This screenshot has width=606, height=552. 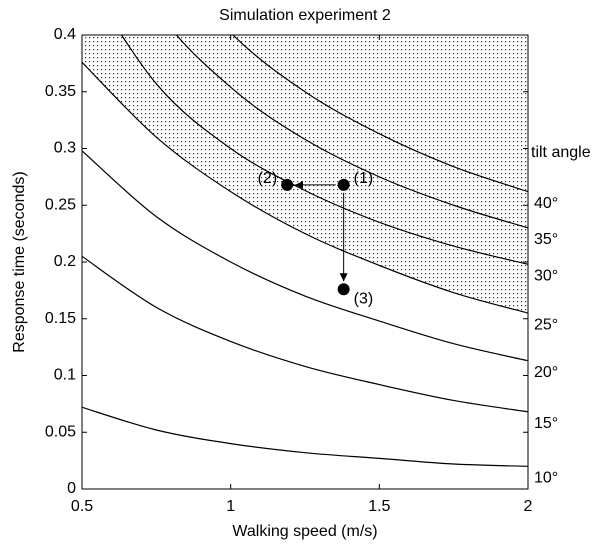 What do you see at coordinates (546, 275) in the screenshot?
I see `series-label: 30°` at bounding box center [546, 275].